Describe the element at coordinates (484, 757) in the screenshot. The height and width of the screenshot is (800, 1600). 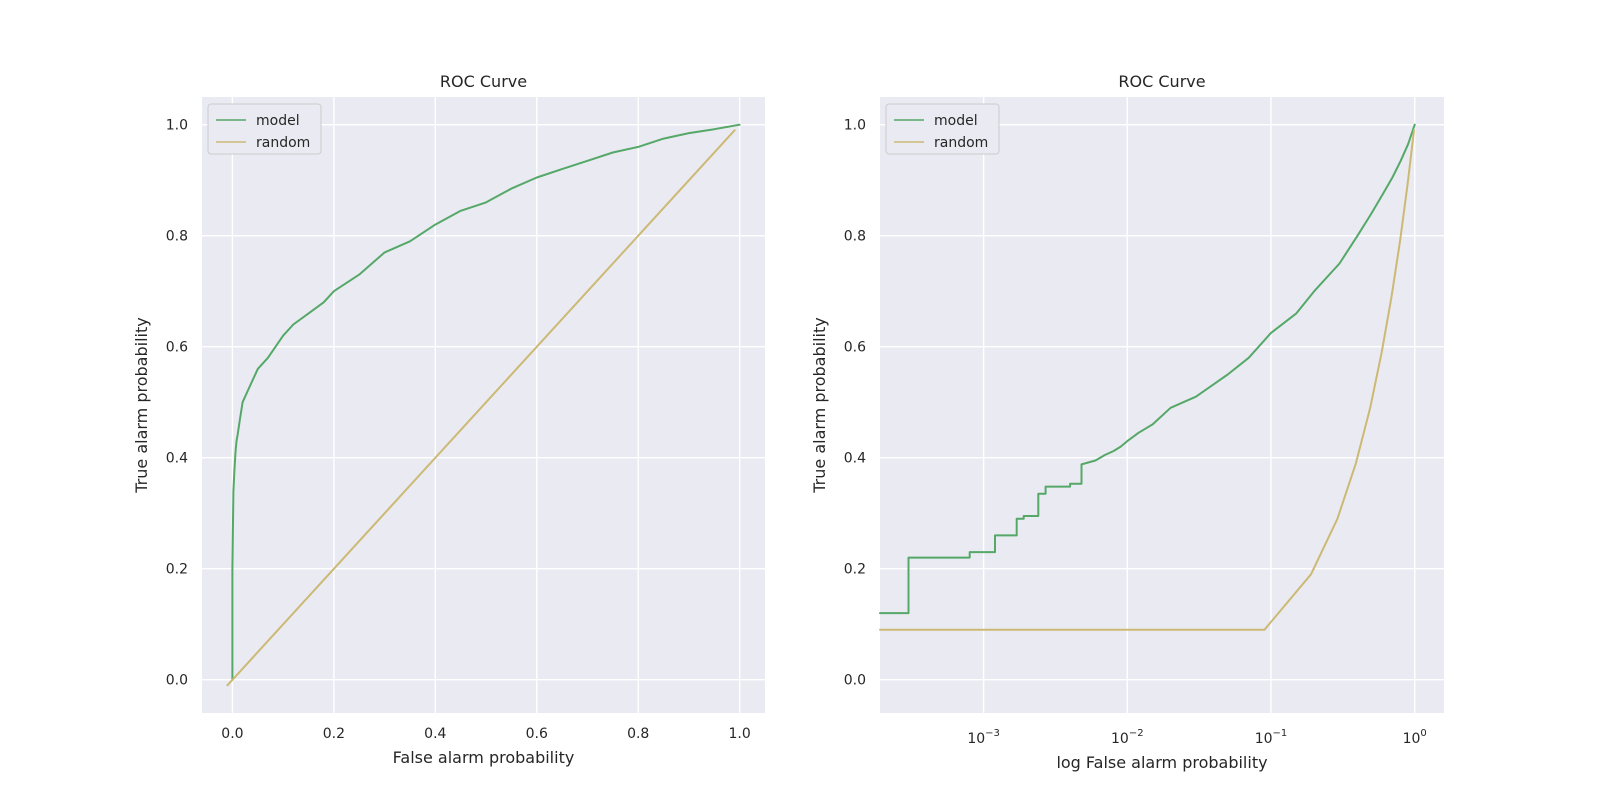
I see `left-x-axis-label: False alarm probability` at that location.